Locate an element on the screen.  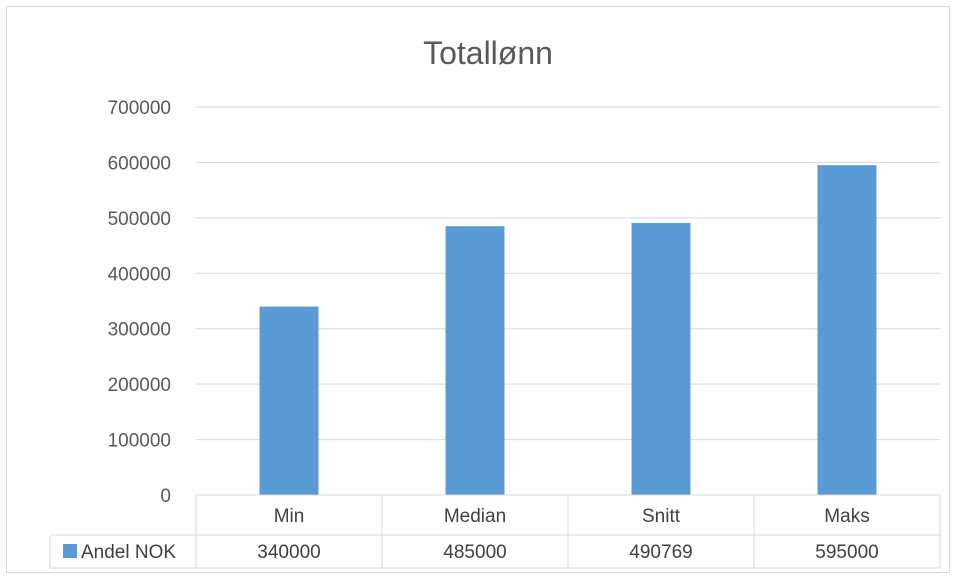
data-table-value: 490769 is located at coordinates (660, 552).